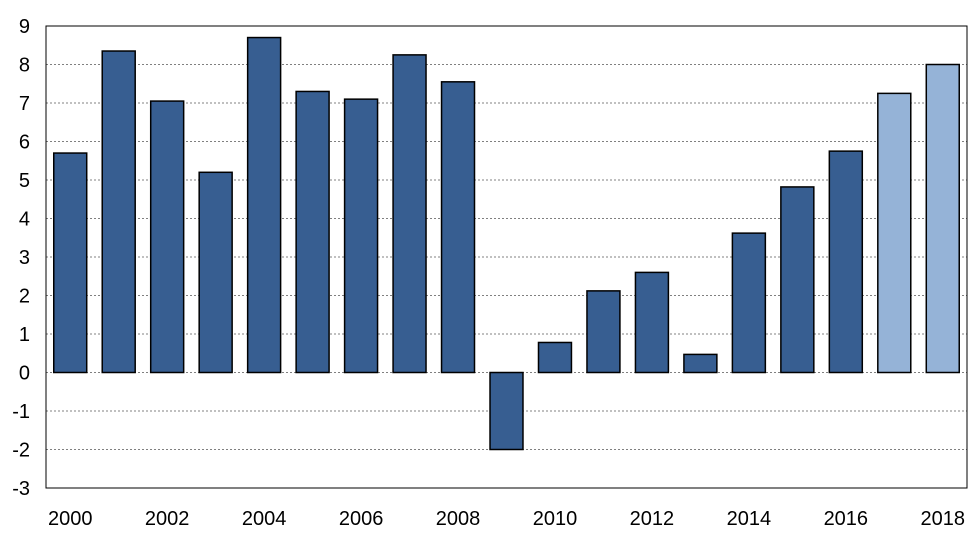  Describe the element at coordinates (409, 214) in the screenshot. I see `bar-2007` at that location.